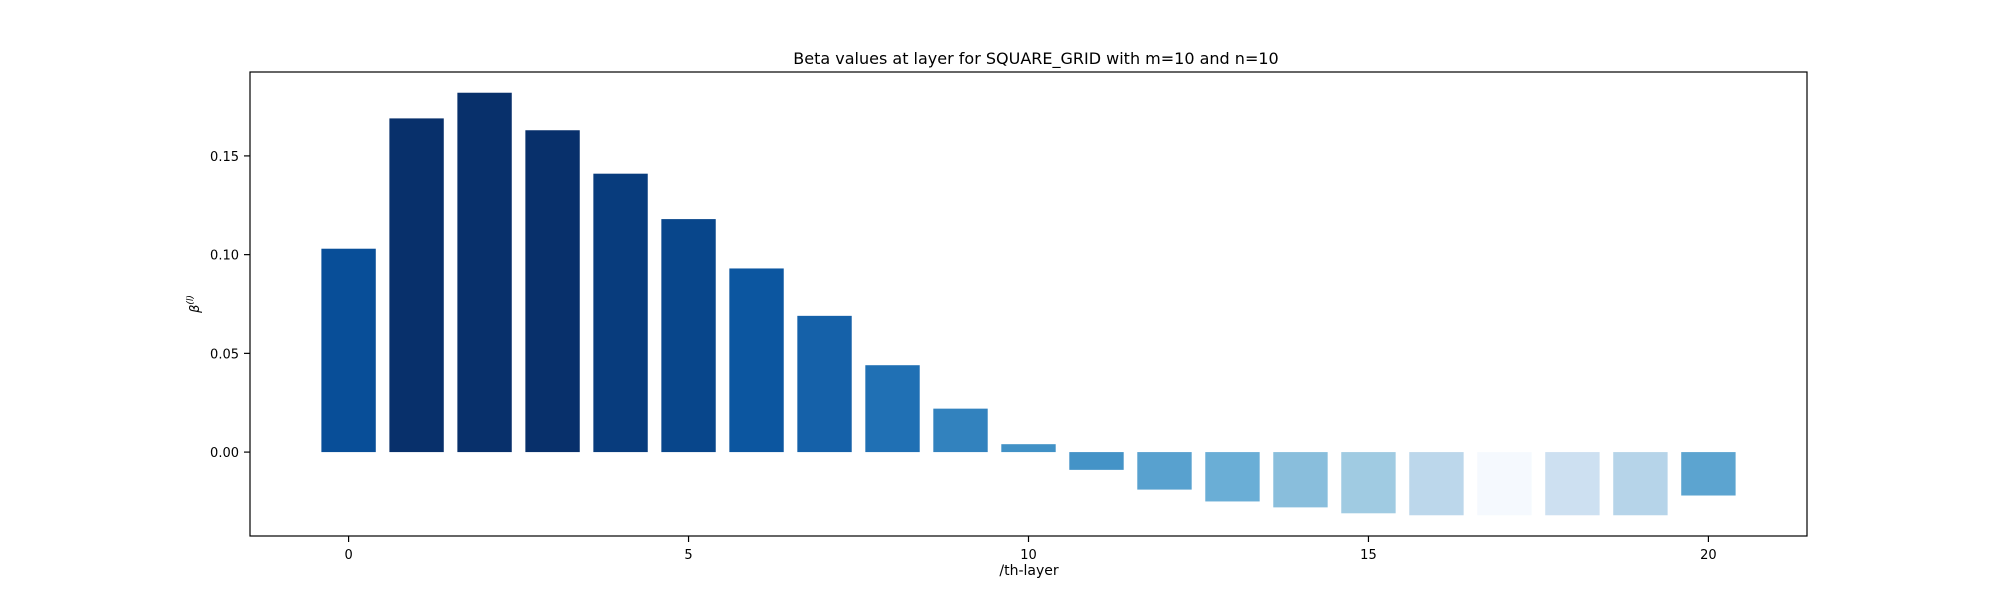 The width and height of the screenshot is (2000, 604). I want to click on y-tick-label: 0.10, so click(224, 256).